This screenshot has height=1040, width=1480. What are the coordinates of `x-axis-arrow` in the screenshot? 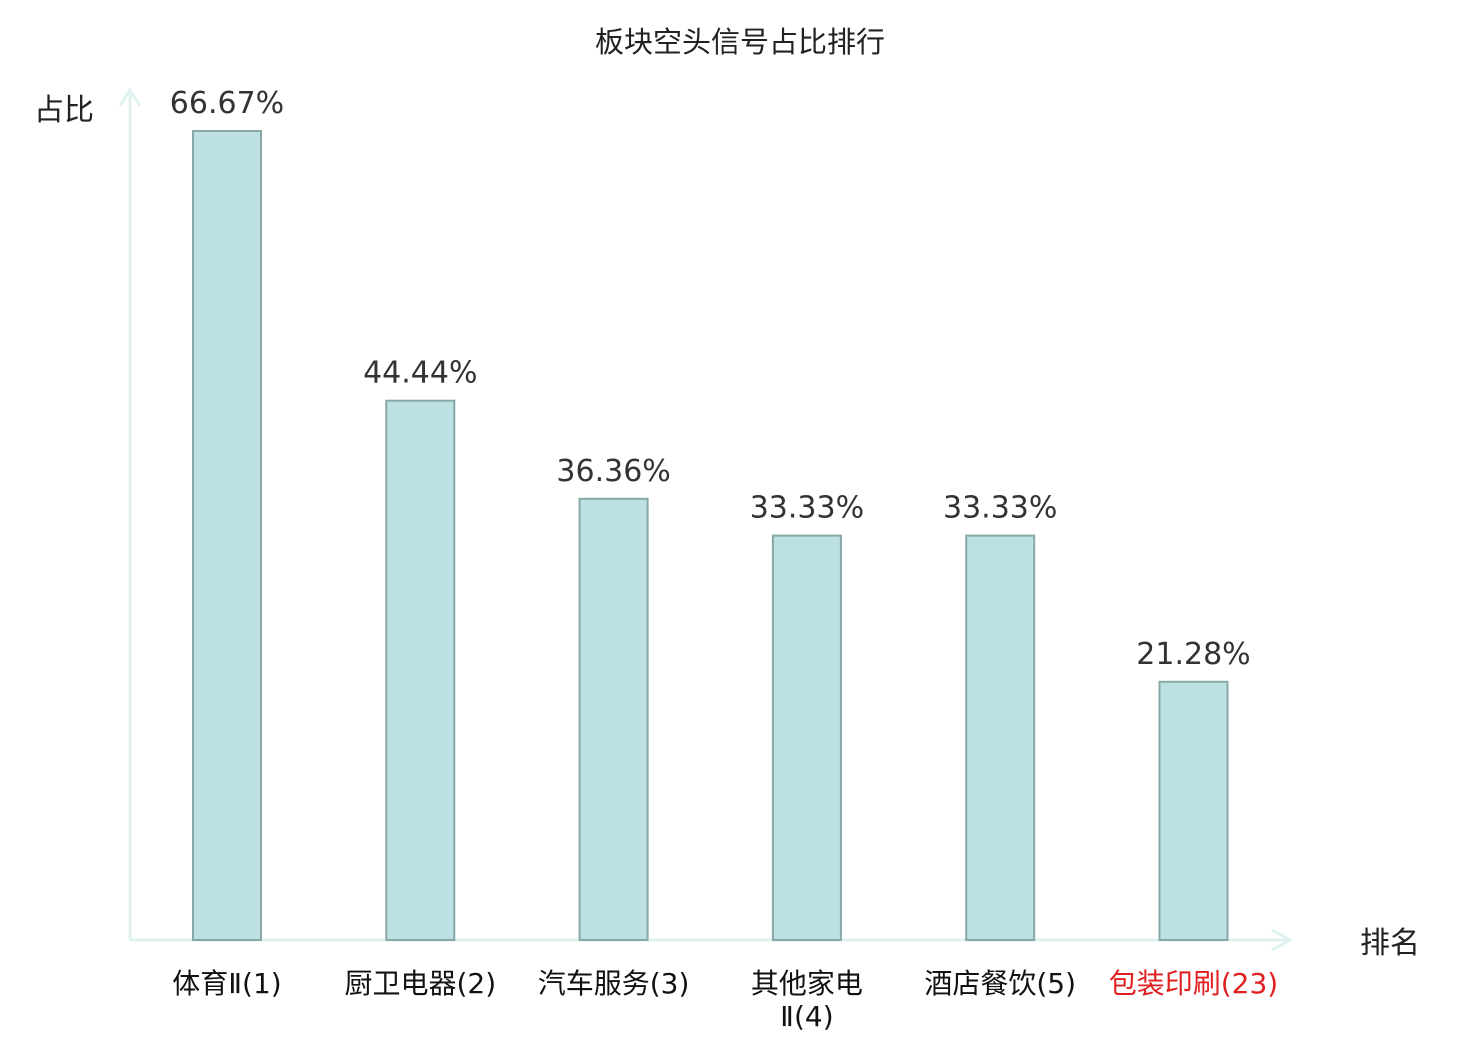 It's located at (1282, 940).